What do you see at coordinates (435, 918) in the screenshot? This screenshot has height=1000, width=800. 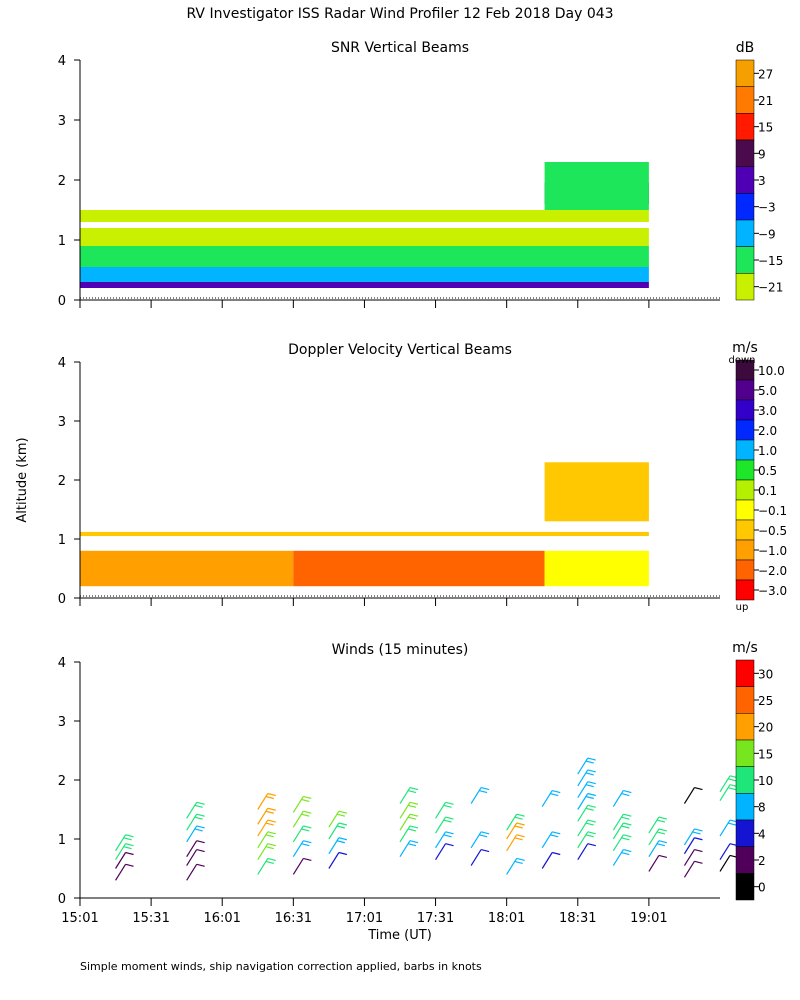 I see `x-tick-label: 17:31` at bounding box center [435, 918].